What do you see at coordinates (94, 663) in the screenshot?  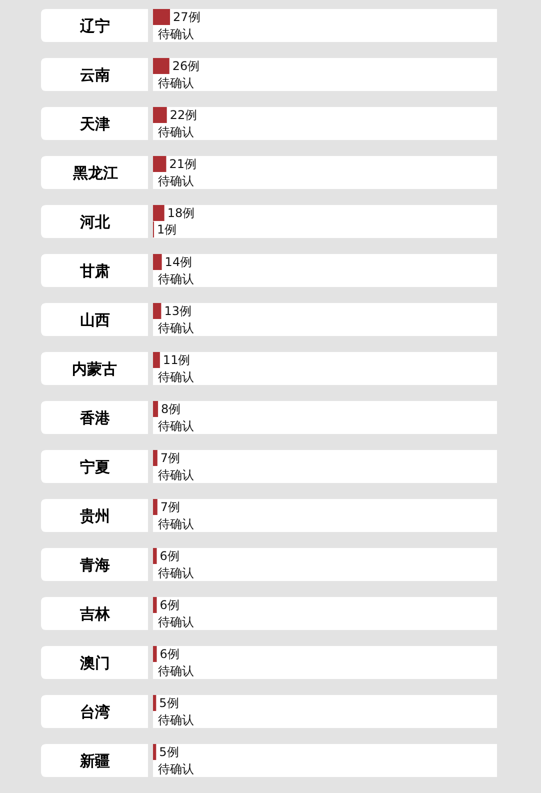 I see `y-tick-label: 澳门` at bounding box center [94, 663].